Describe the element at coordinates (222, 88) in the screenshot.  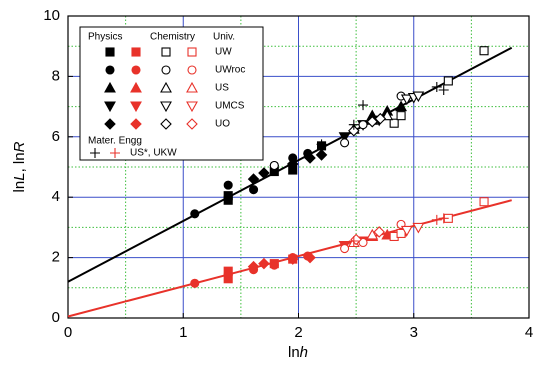
I see `legend-label: US` at that location.